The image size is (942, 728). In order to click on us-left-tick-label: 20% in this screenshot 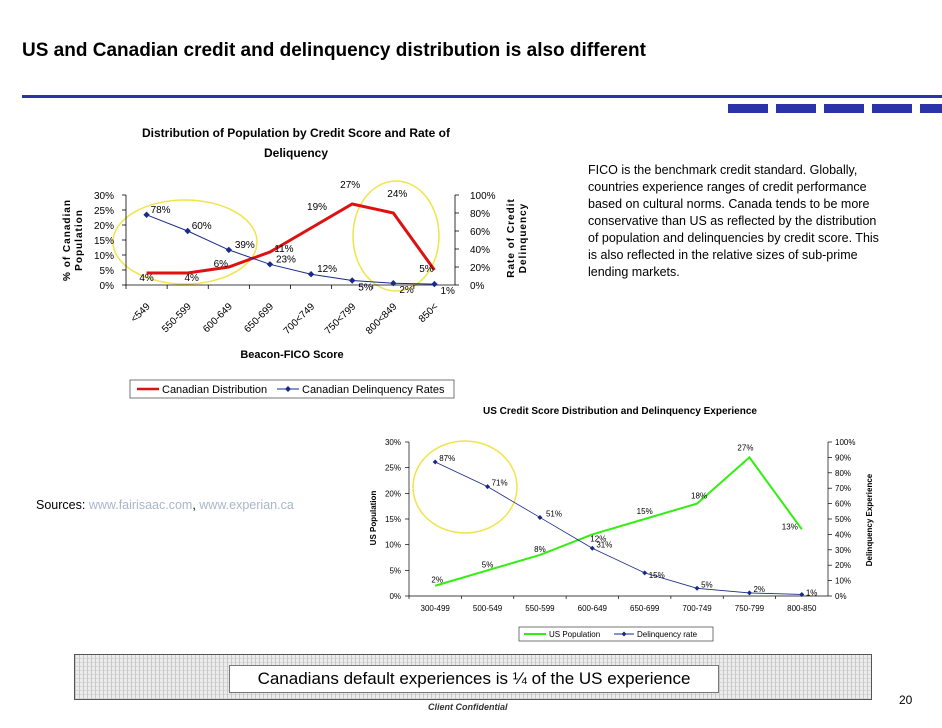, I will do `click(393, 493)`.